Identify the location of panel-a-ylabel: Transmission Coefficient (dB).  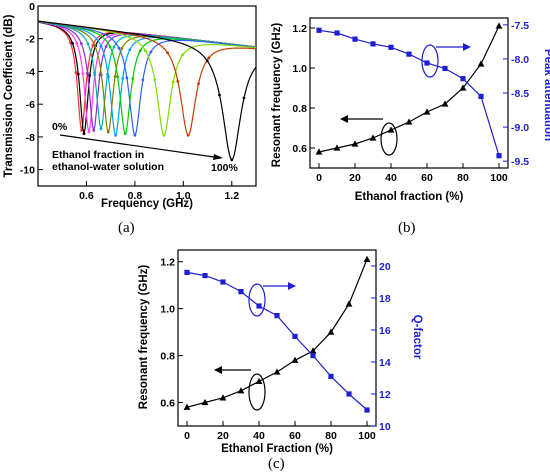
(9, 95).